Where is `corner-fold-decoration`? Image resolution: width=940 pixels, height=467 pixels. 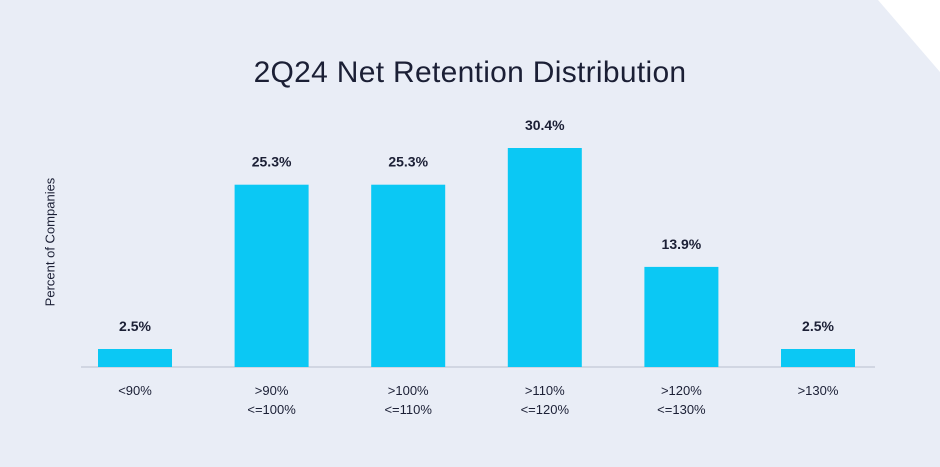 corner-fold-decoration is located at coordinates (909, 36).